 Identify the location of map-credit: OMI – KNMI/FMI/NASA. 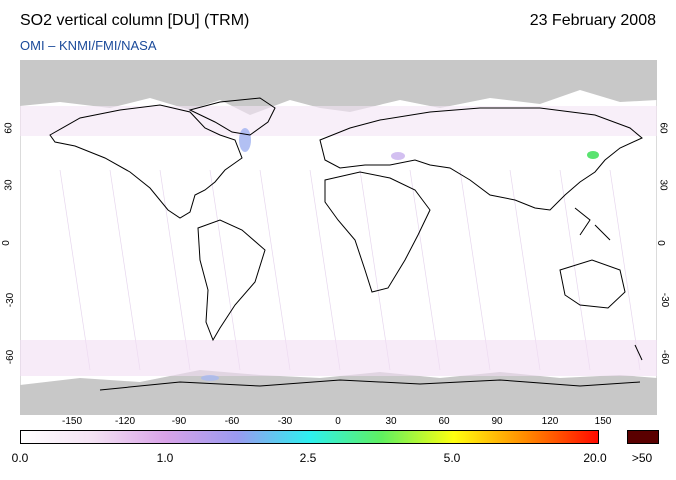
(88, 45).